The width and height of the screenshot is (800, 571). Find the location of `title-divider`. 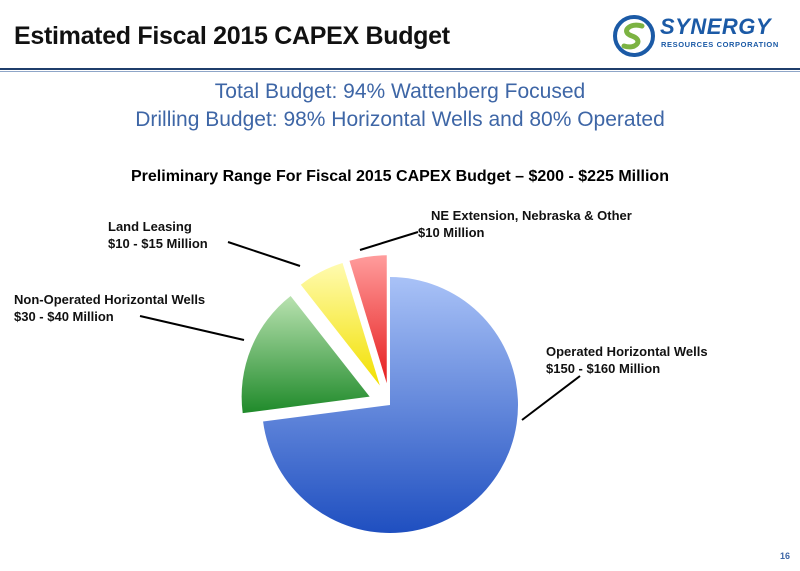

title-divider is located at coordinates (400, 69).